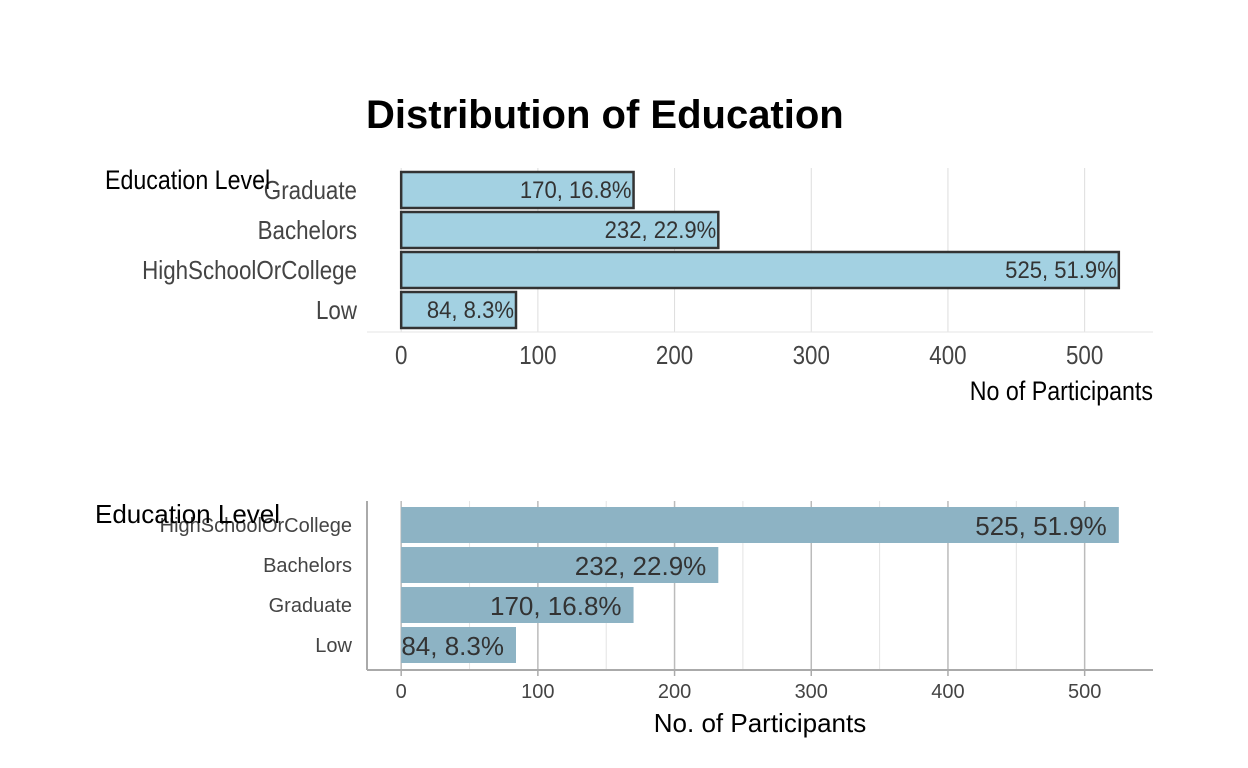 Image resolution: width=1248 pixels, height=768 pixels. I want to click on top-category-label: Low, so click(336, 310).